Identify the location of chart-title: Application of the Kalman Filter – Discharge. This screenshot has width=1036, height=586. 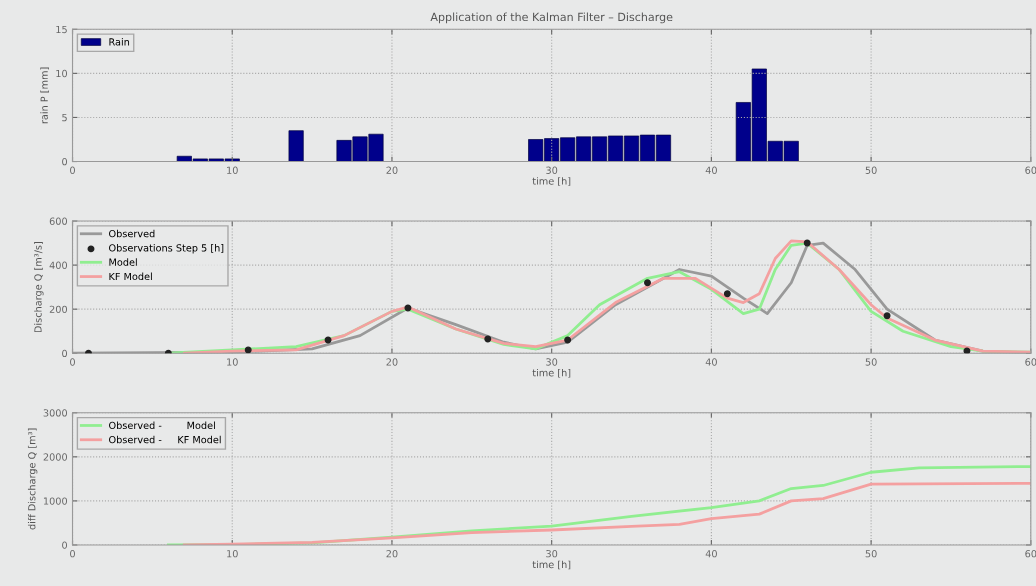
(551, 18).